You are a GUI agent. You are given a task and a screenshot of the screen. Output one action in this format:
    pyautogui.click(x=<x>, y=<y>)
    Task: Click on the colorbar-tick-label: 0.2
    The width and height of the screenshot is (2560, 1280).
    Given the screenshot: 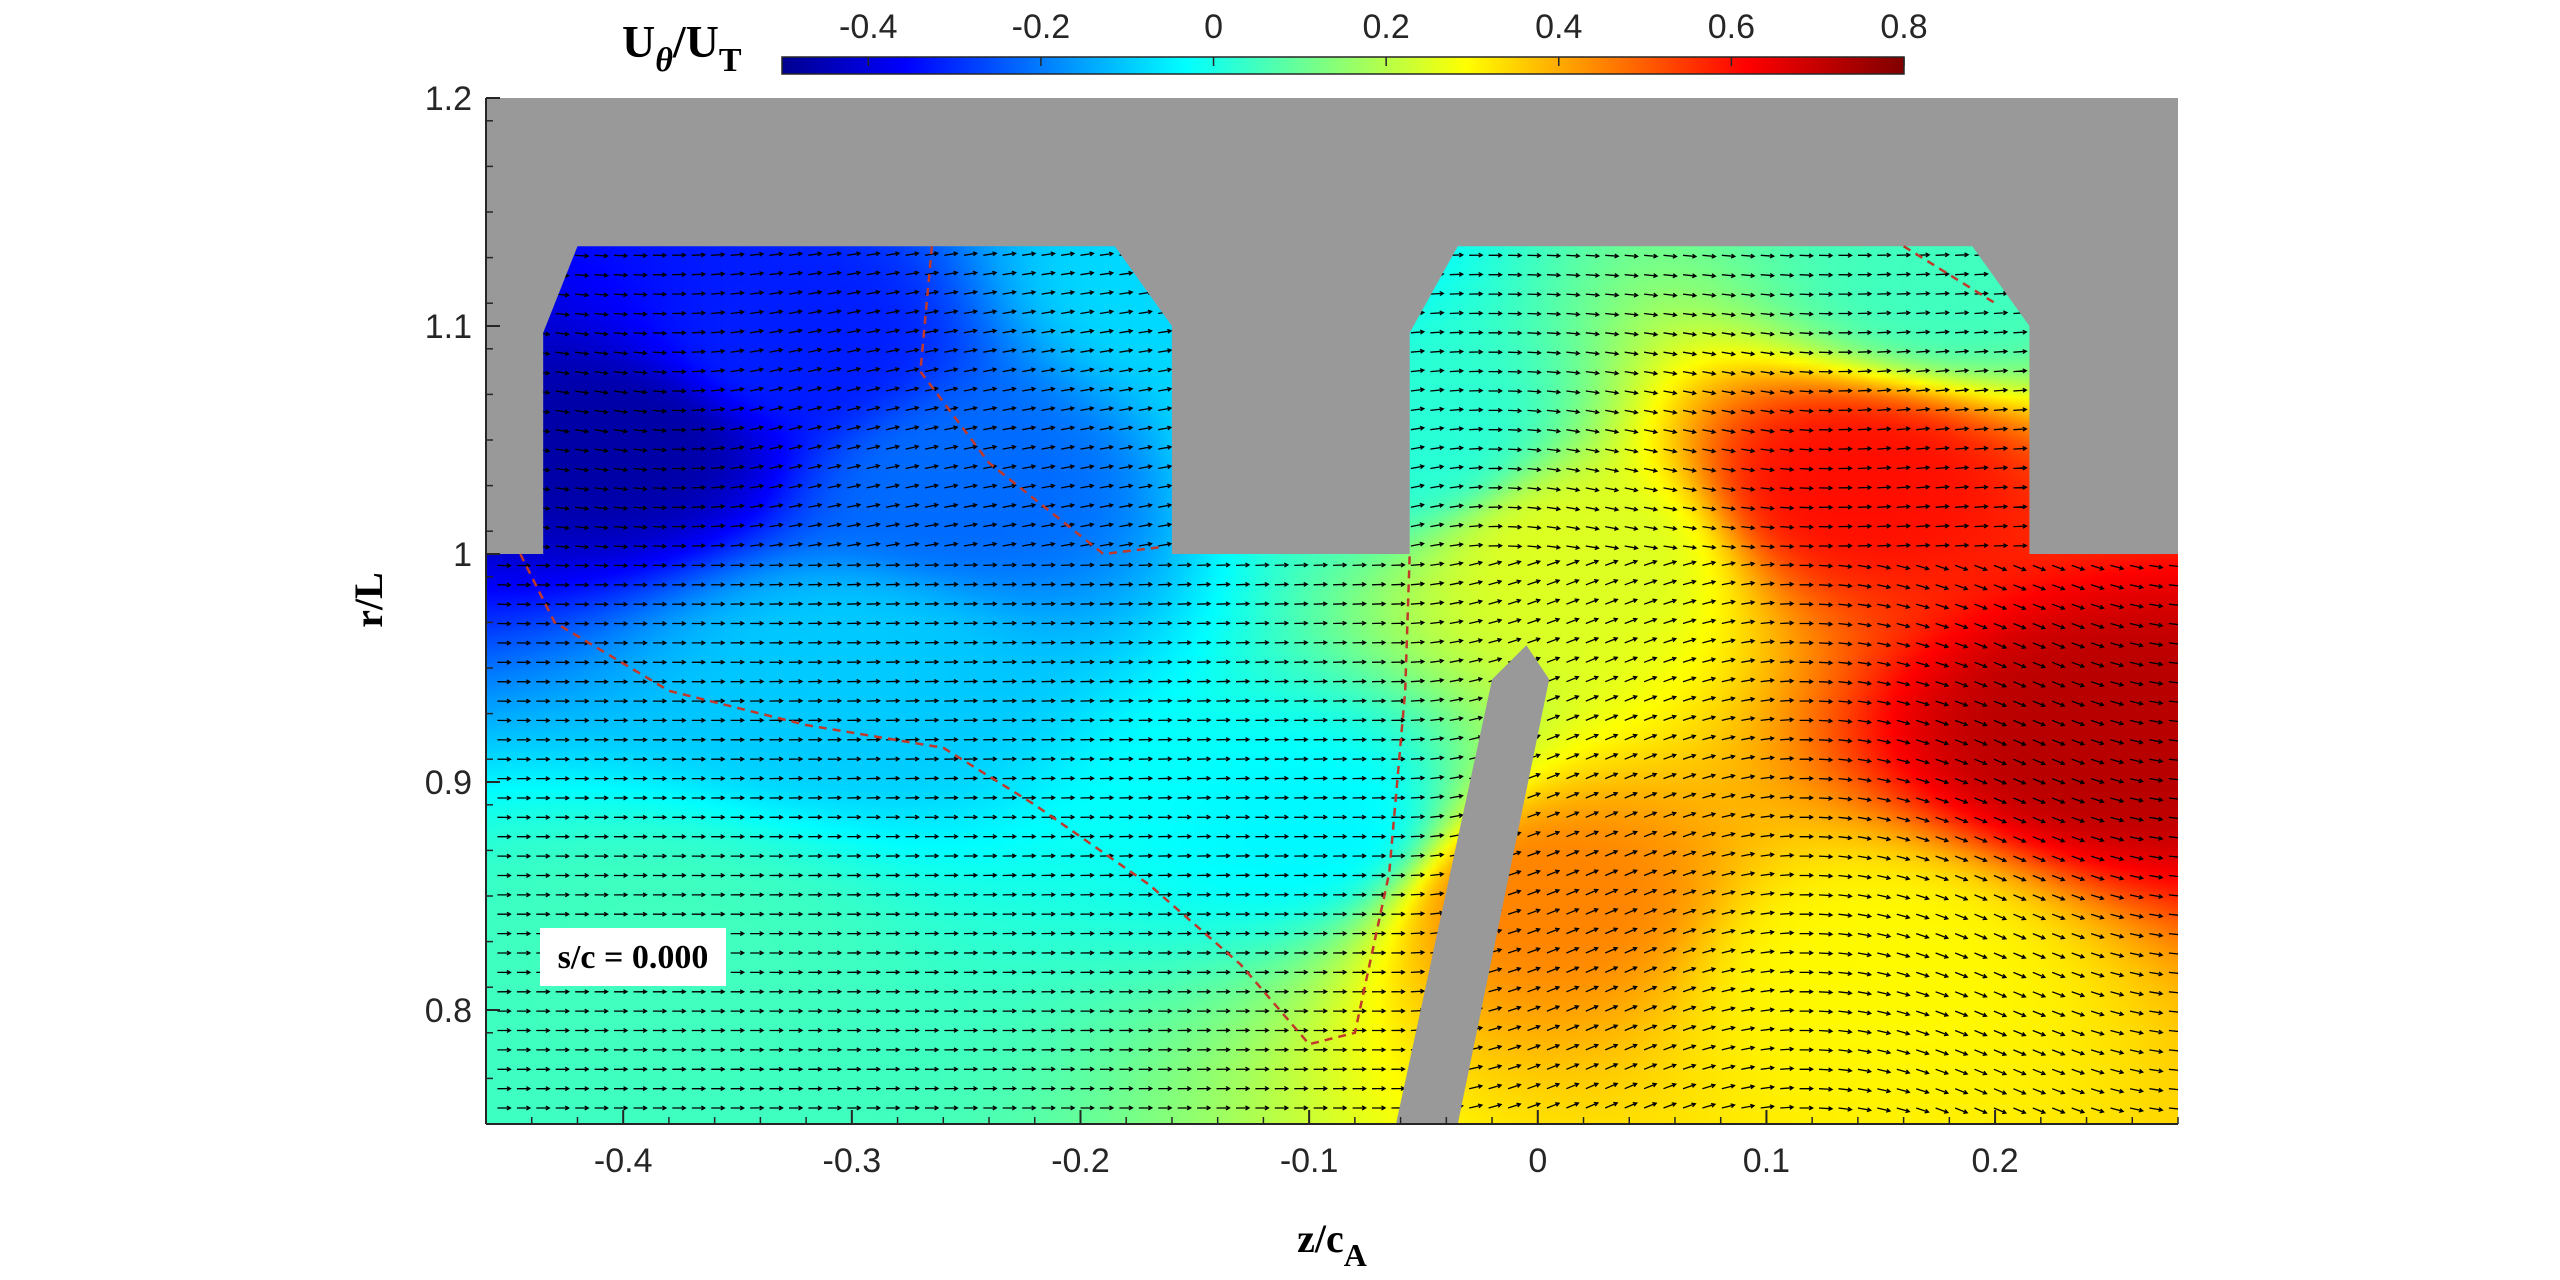 What is the action you would take?
    pyautogui.click(x=1386, y=27)
    